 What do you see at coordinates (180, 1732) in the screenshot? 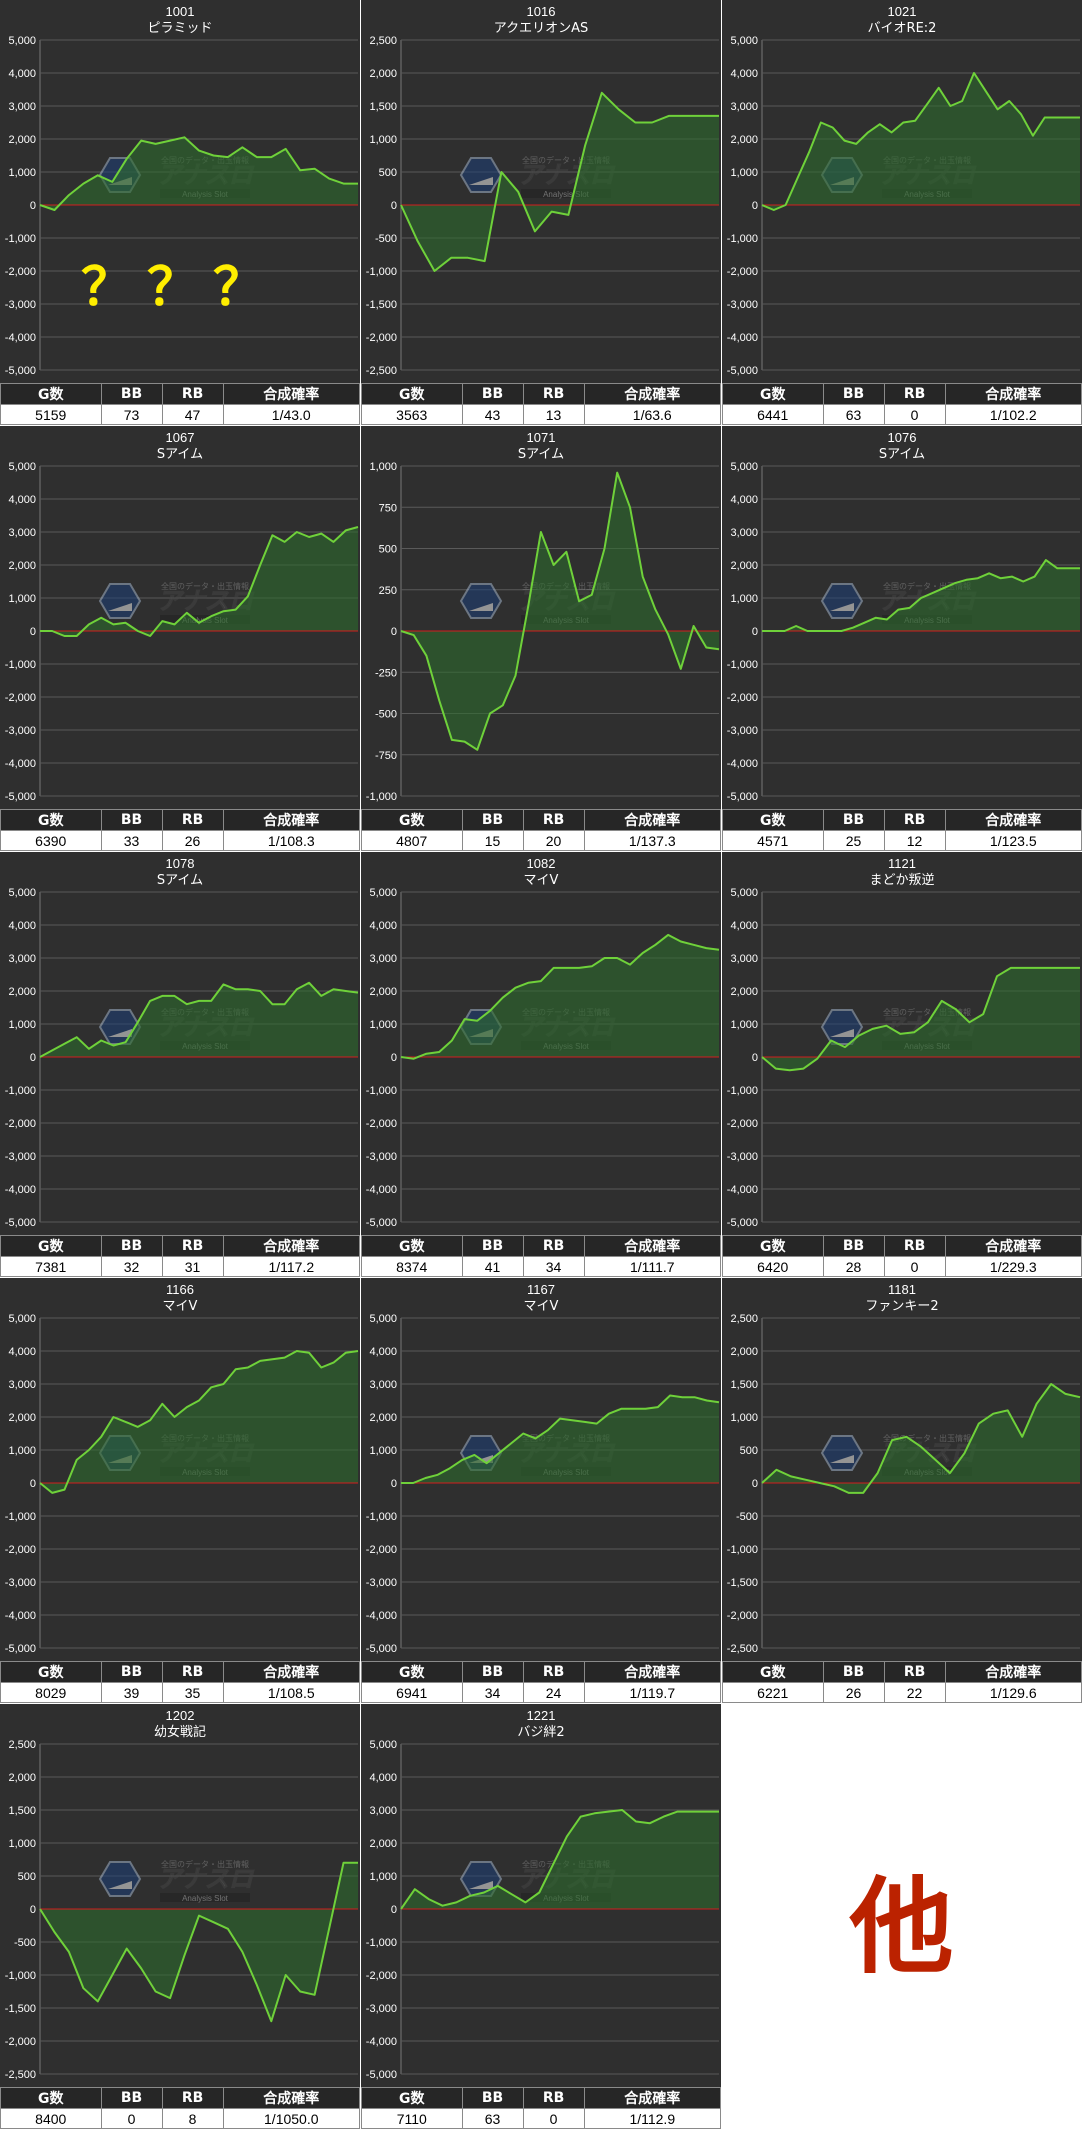
I see `chart-subtitle: 幼女戦記` at bounding box center [180, 1732].